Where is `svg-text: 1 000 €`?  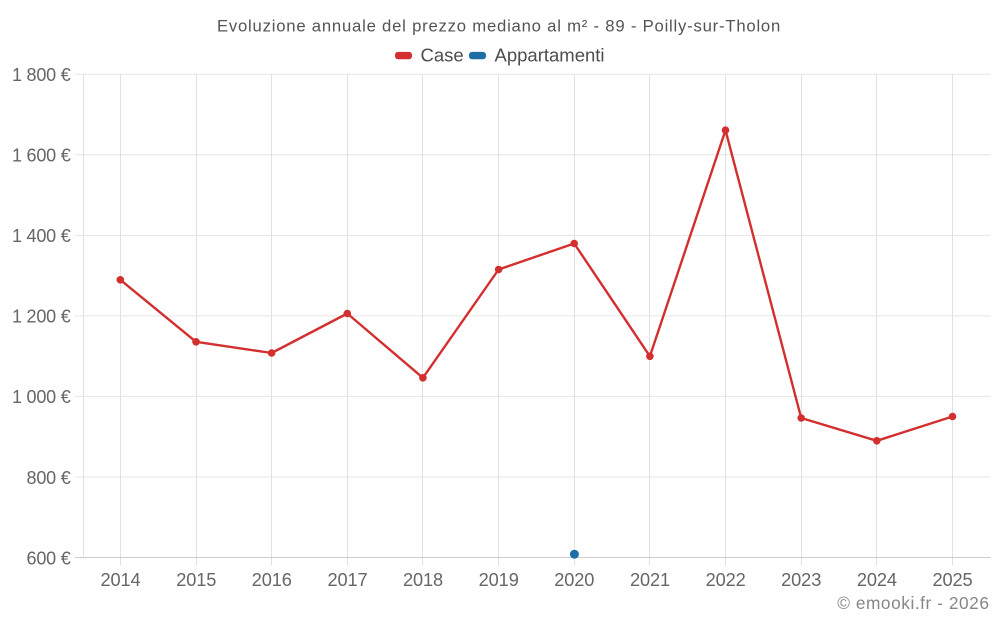 svg-text: 1 000 € is located at coordinates (41, 397).